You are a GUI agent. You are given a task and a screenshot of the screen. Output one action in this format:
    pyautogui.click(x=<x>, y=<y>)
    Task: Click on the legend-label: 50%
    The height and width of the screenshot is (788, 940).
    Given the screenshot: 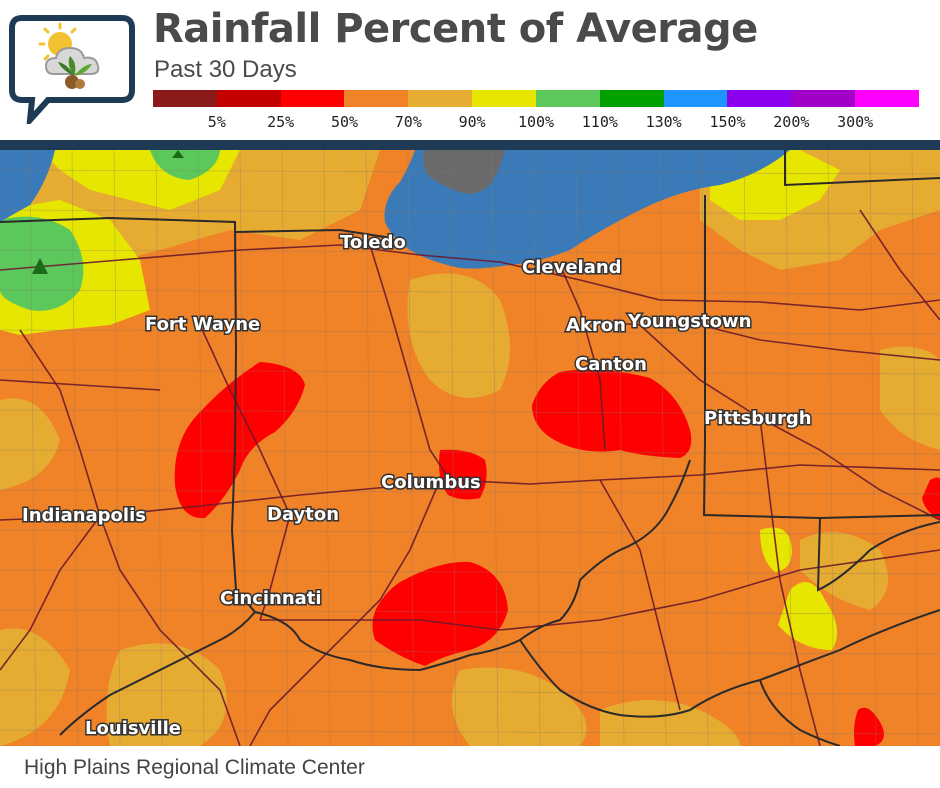 What is the action you would take?
    pyautogui.click(x=344, y=122)
    